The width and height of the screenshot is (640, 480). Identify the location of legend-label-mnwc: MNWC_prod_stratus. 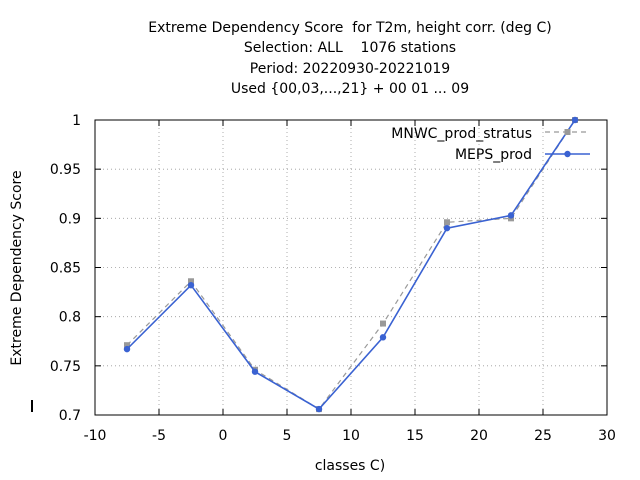
(461, 134).